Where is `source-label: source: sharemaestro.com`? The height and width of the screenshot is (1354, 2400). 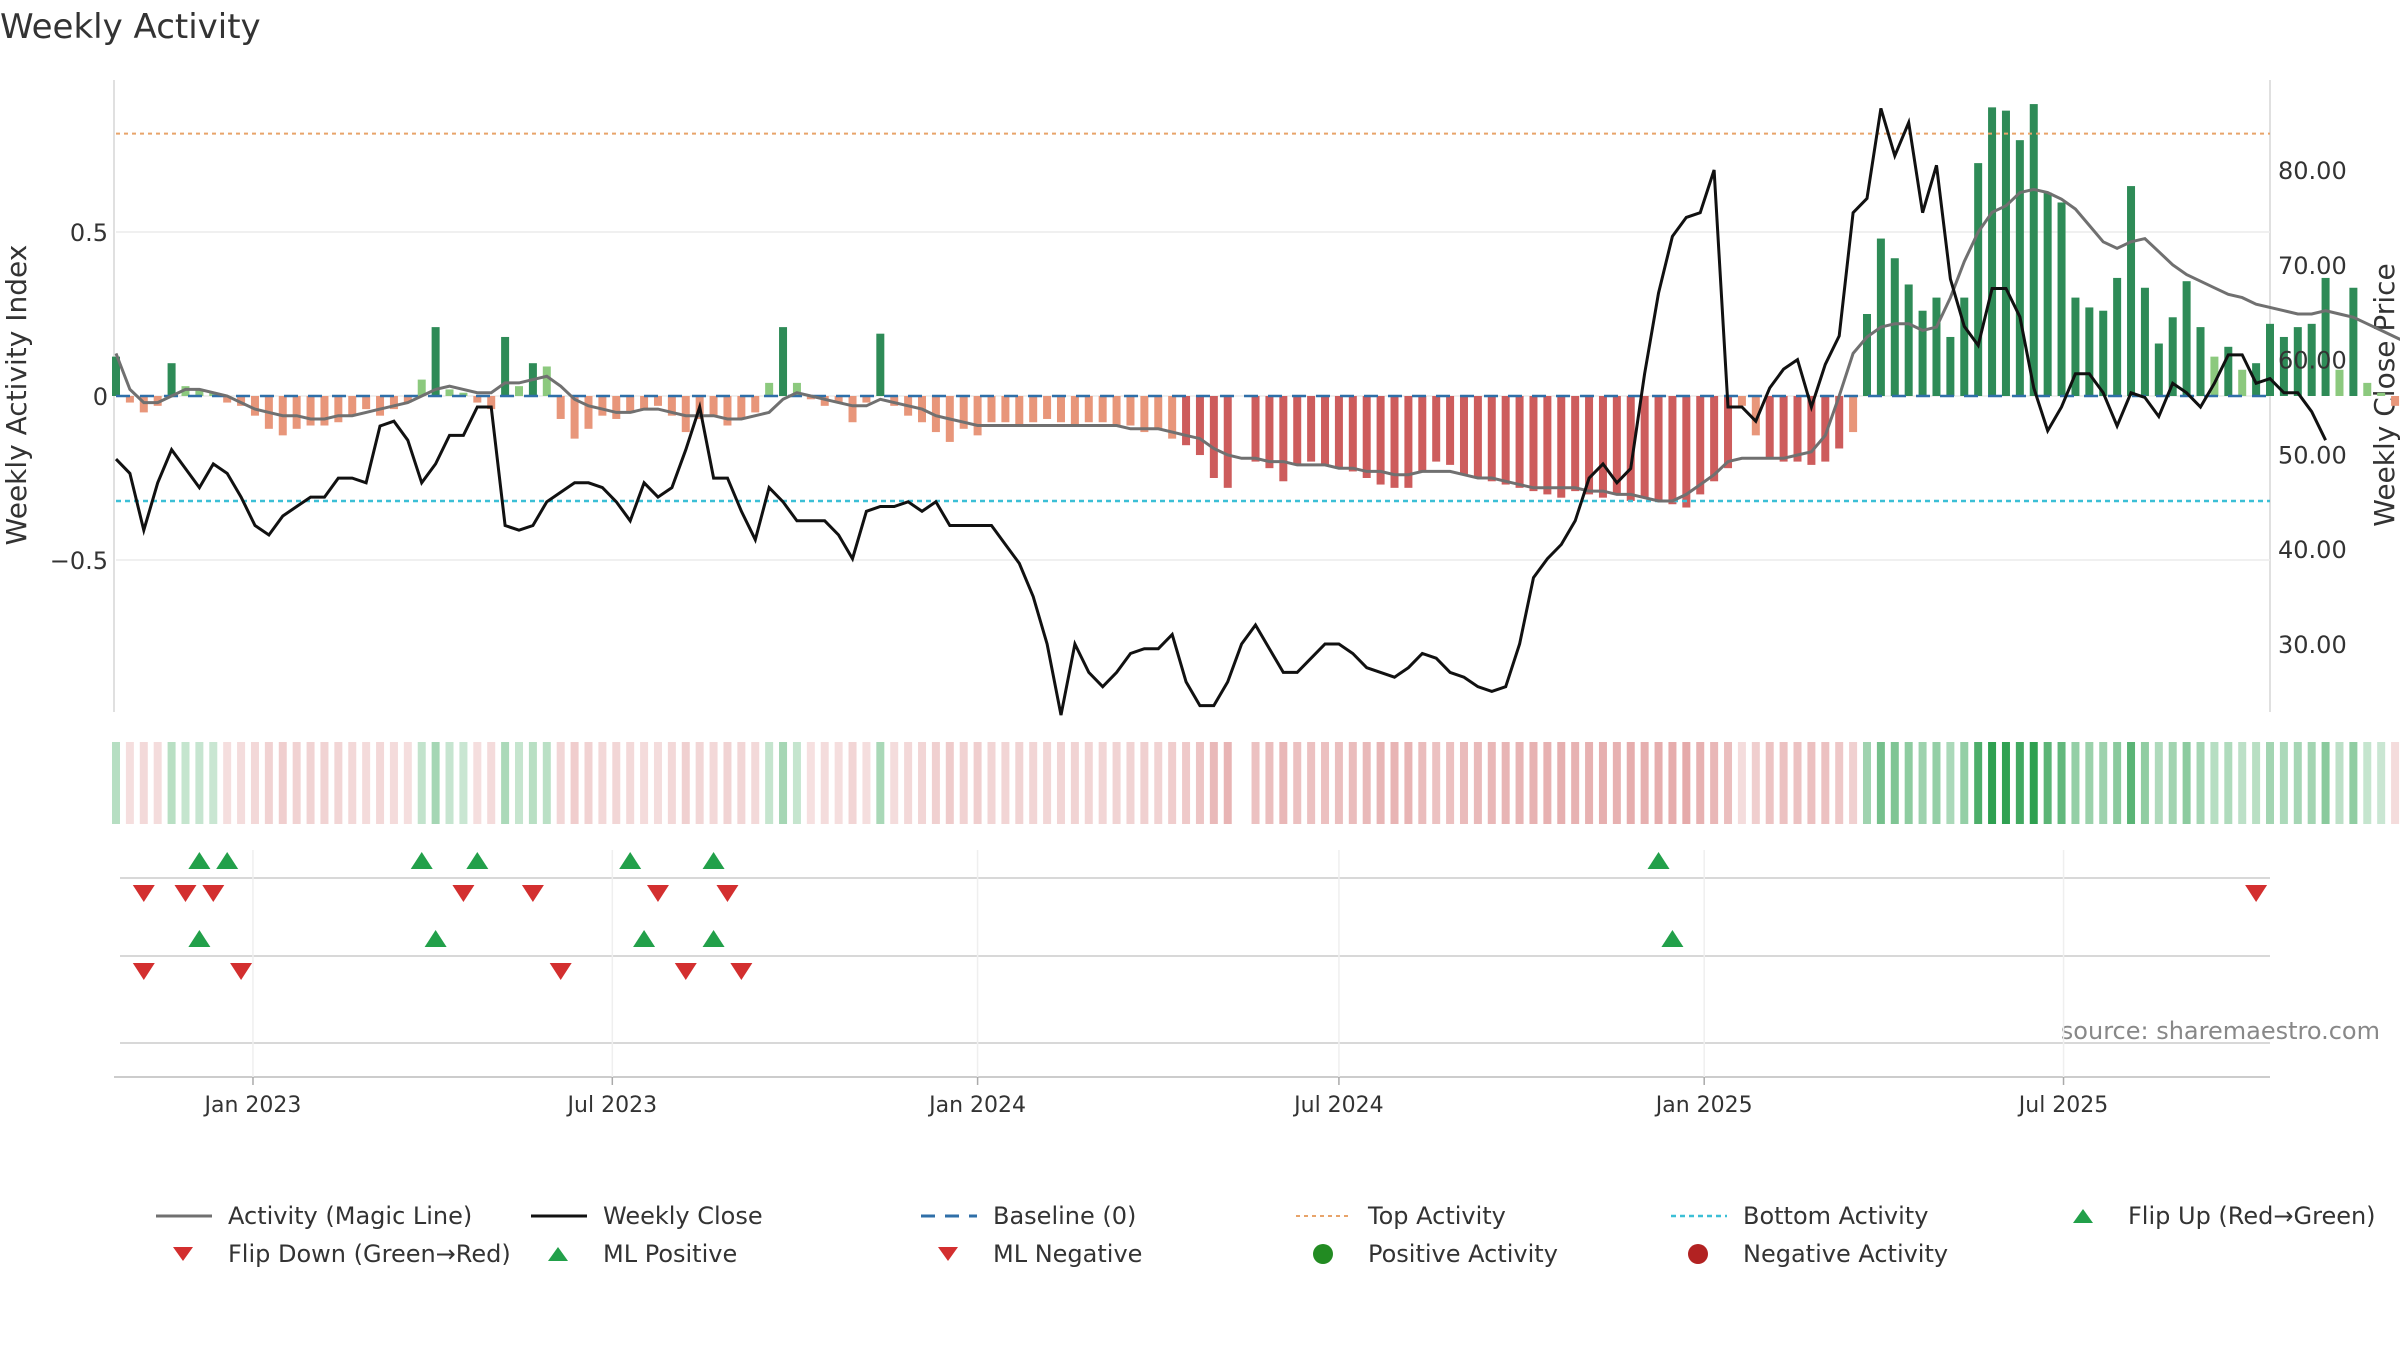 source-label: source: sharemaestro.com is located at coordinates (2220, 1031).